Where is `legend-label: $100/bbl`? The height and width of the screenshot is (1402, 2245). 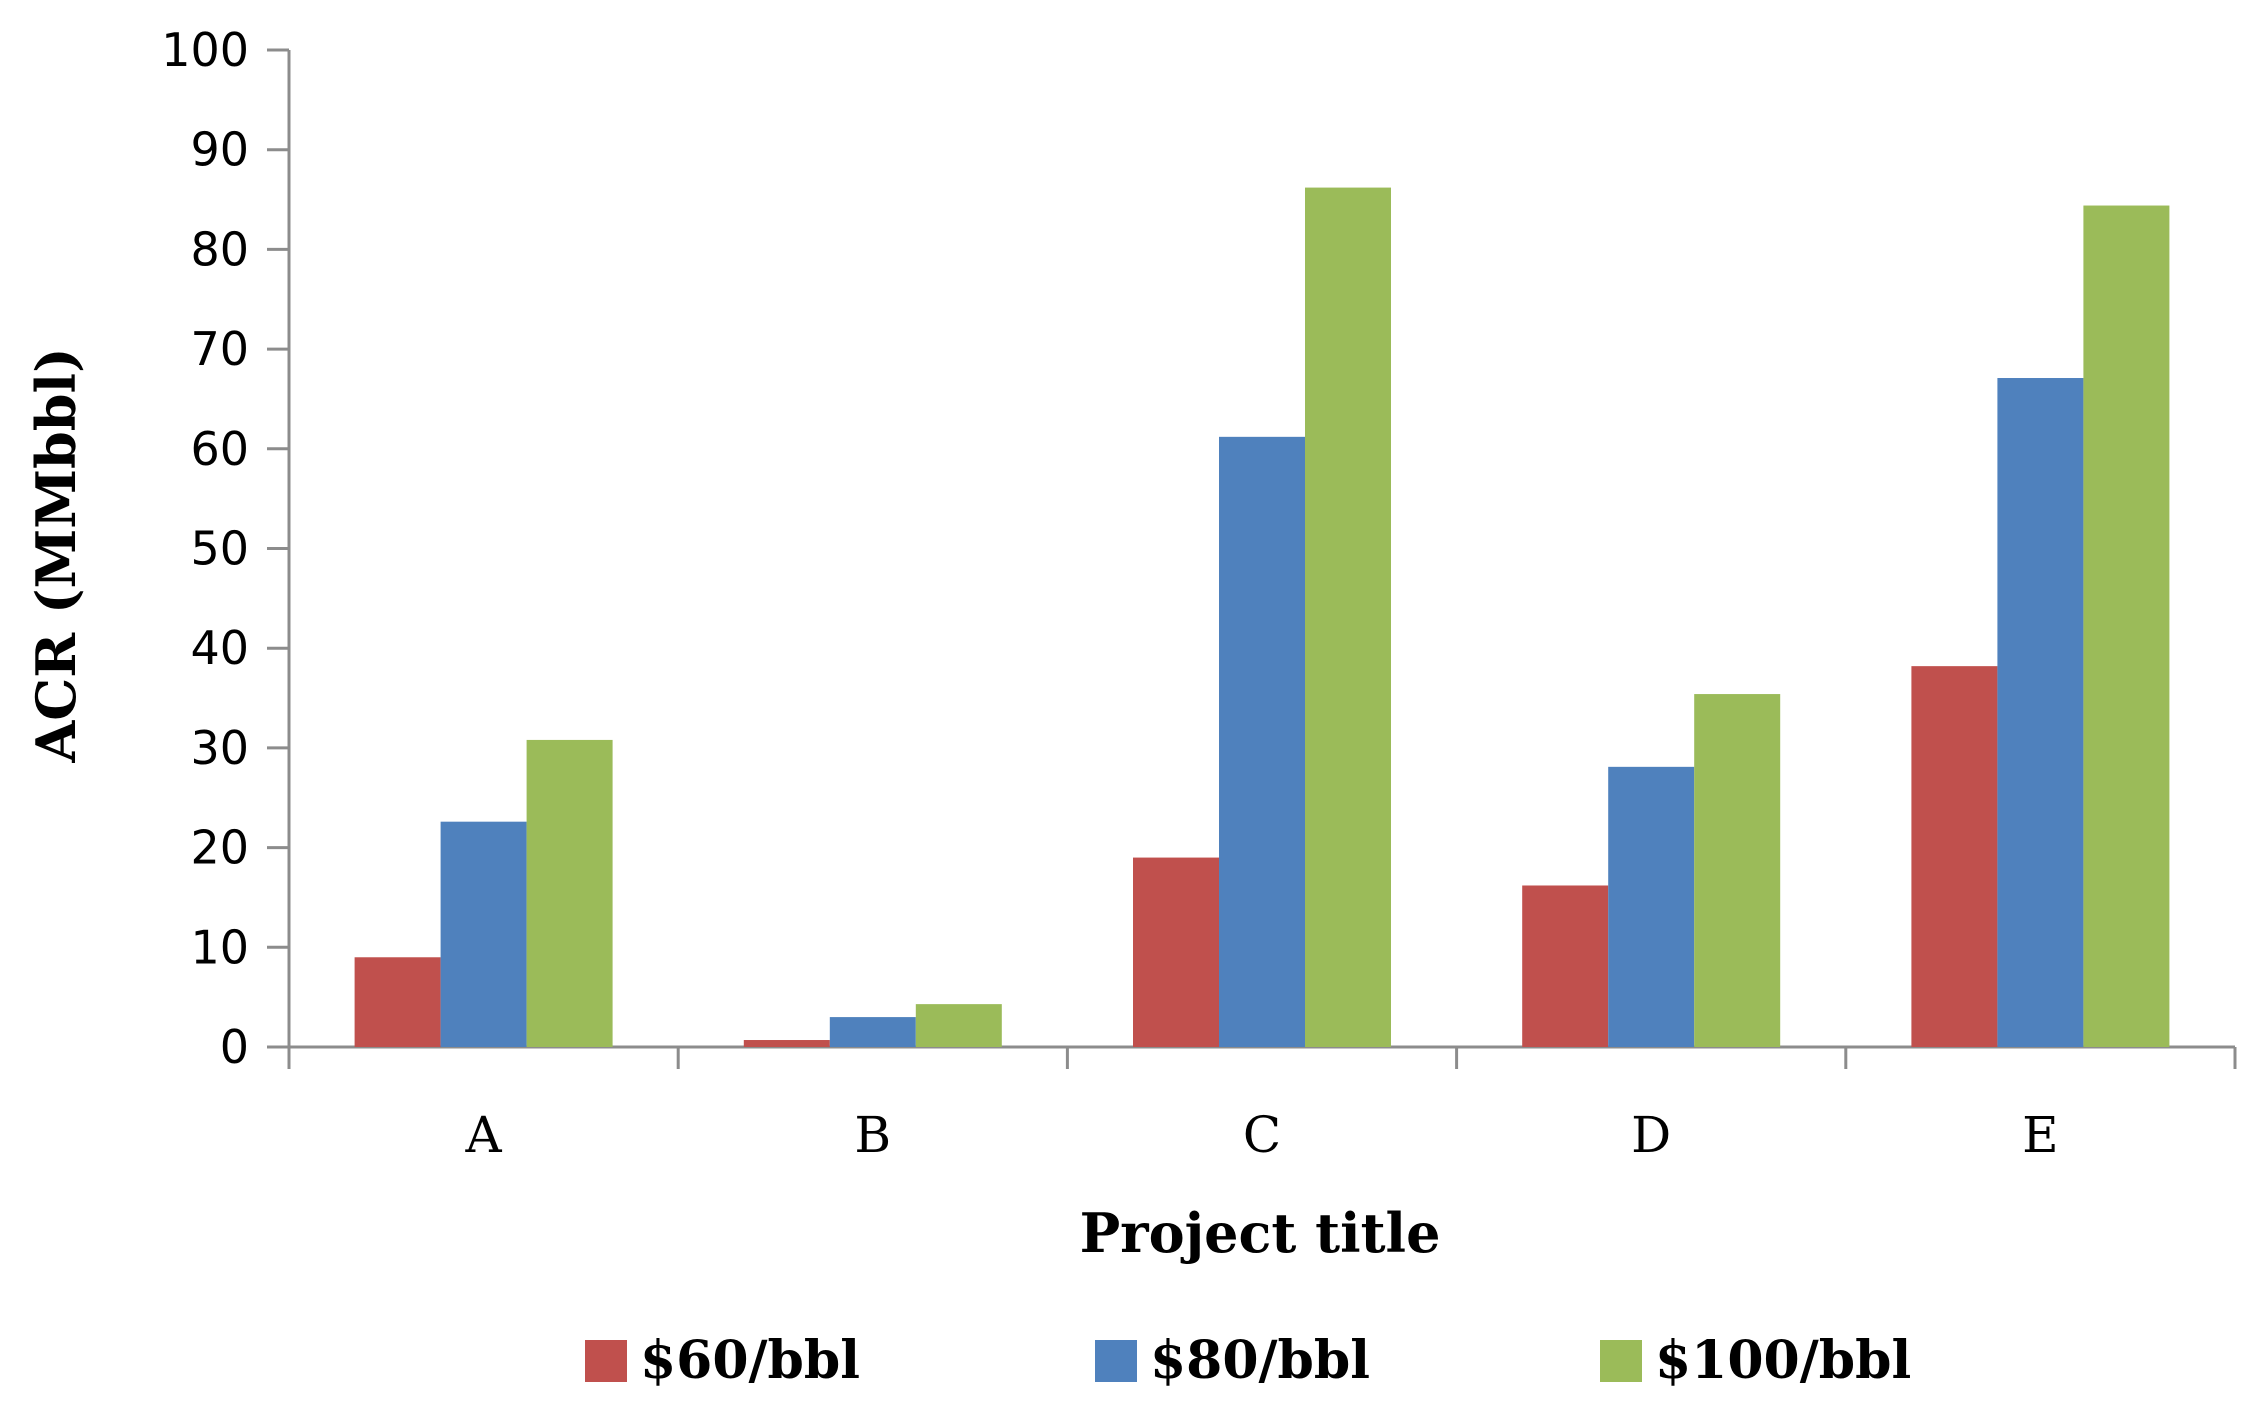 legend-label: $100/bbl is located at coordinates (1783, 1360).